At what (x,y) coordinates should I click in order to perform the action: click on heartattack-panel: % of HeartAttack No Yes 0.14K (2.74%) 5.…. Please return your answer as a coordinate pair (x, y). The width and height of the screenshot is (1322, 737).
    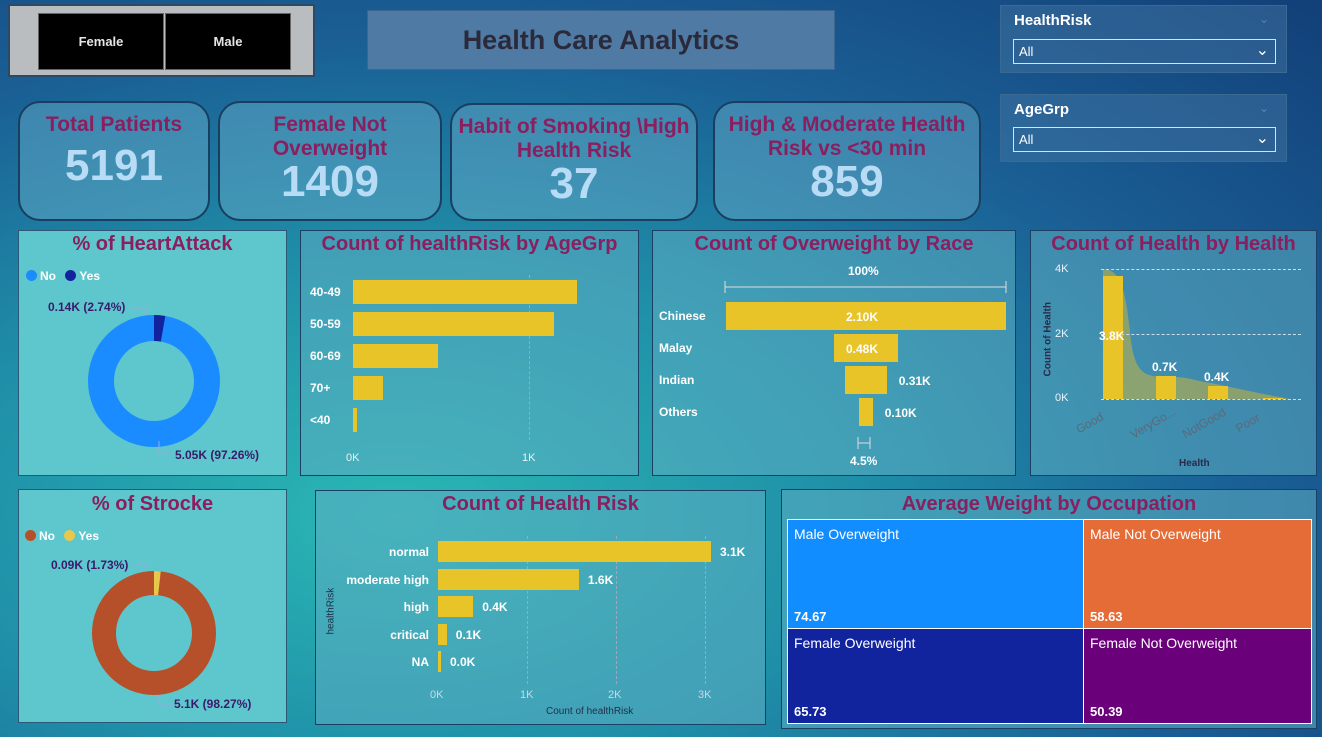
    Looking at the image, I should click on (152, 353).